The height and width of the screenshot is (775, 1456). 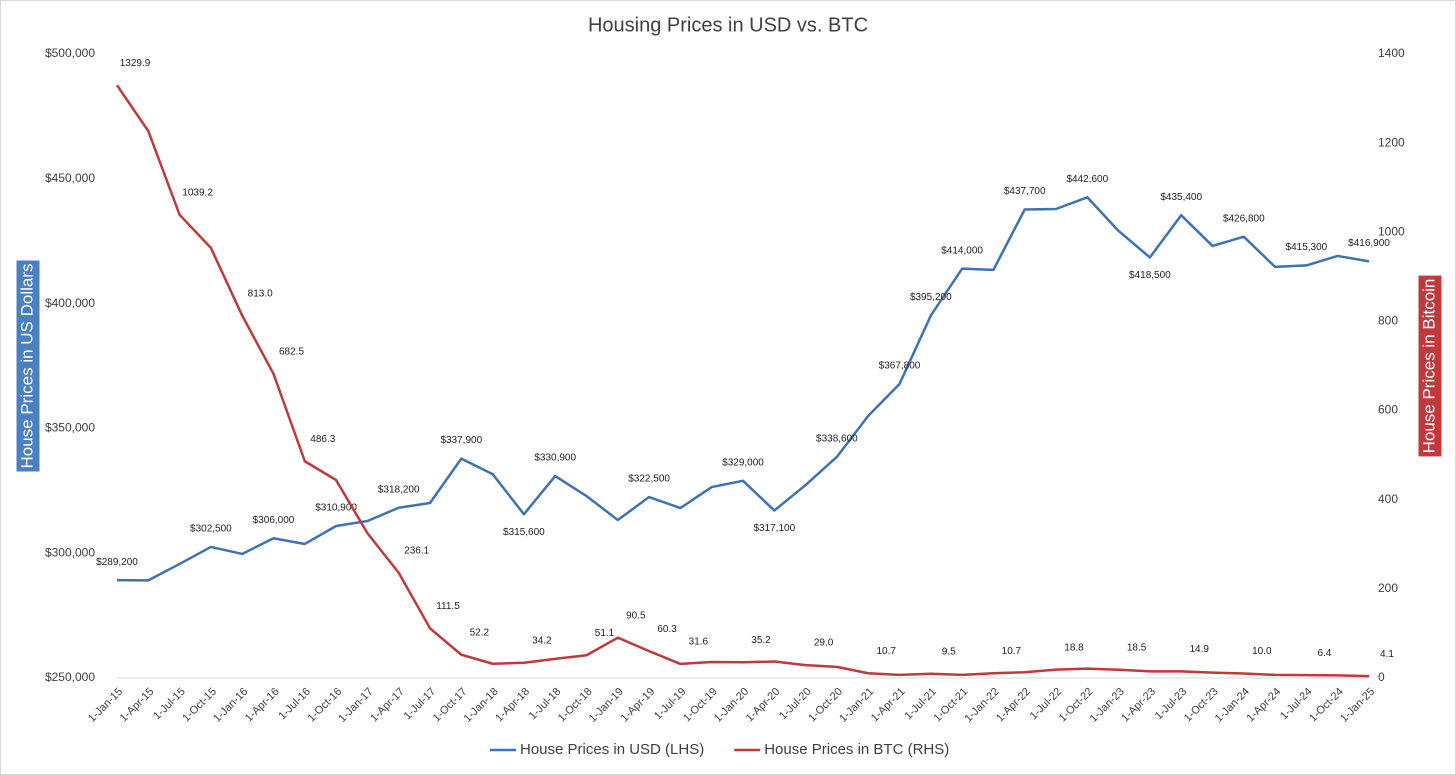 I want to click on y2-tick-label: 800, so click(x=1388, y=321).